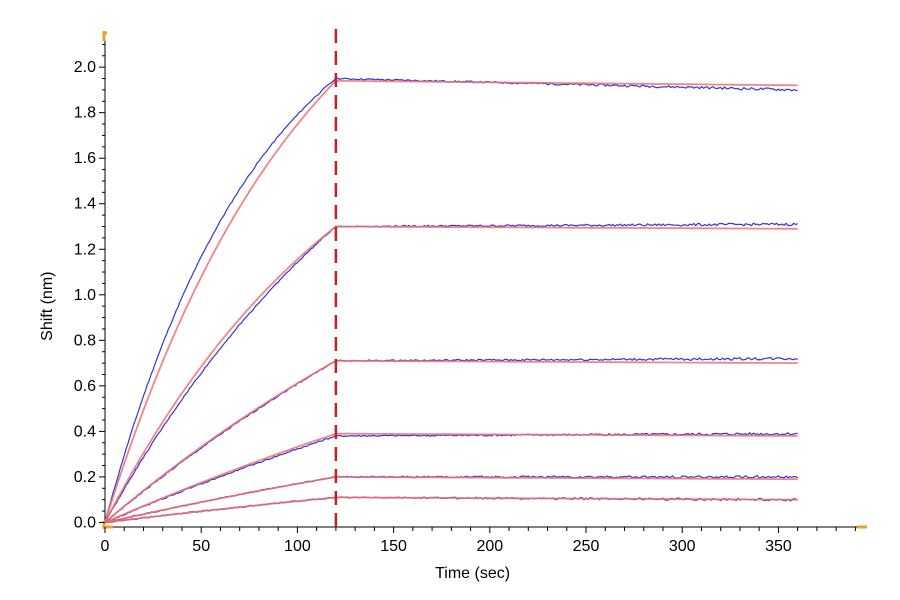 The image size is (900, 600). I want to click on x-axis-ticks: 0 50 100 150 200 250 300 350, so click(478, 541).